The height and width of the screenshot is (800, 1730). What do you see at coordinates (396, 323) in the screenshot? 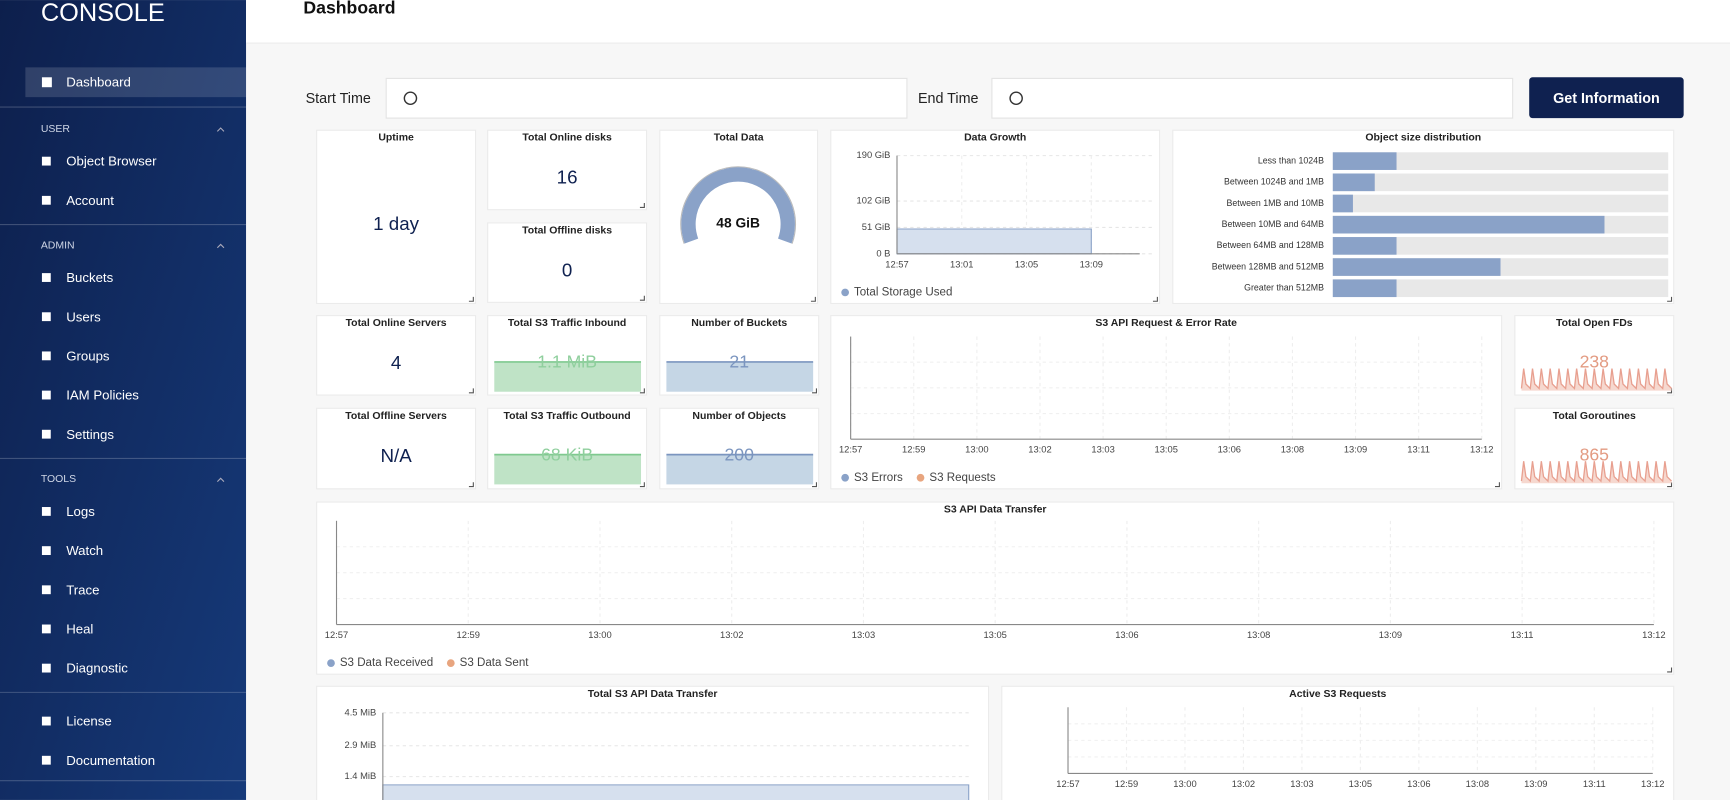
I see `card-title: Total Online Servers` at bounding box center [396, 323].